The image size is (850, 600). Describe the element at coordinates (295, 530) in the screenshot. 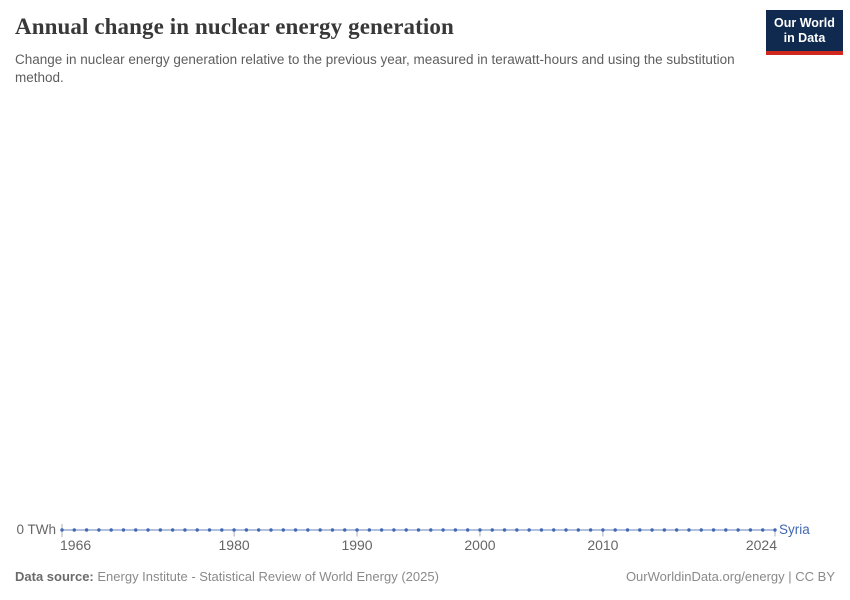

I see `data-point-1985` at that location.